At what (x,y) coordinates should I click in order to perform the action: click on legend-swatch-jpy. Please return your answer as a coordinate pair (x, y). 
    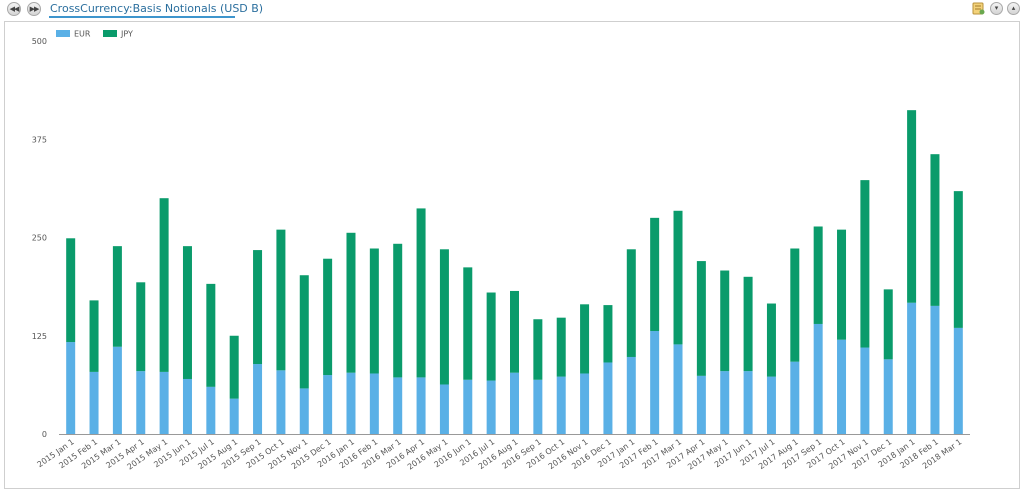
    Looking at the image, I should click on (110, 33).